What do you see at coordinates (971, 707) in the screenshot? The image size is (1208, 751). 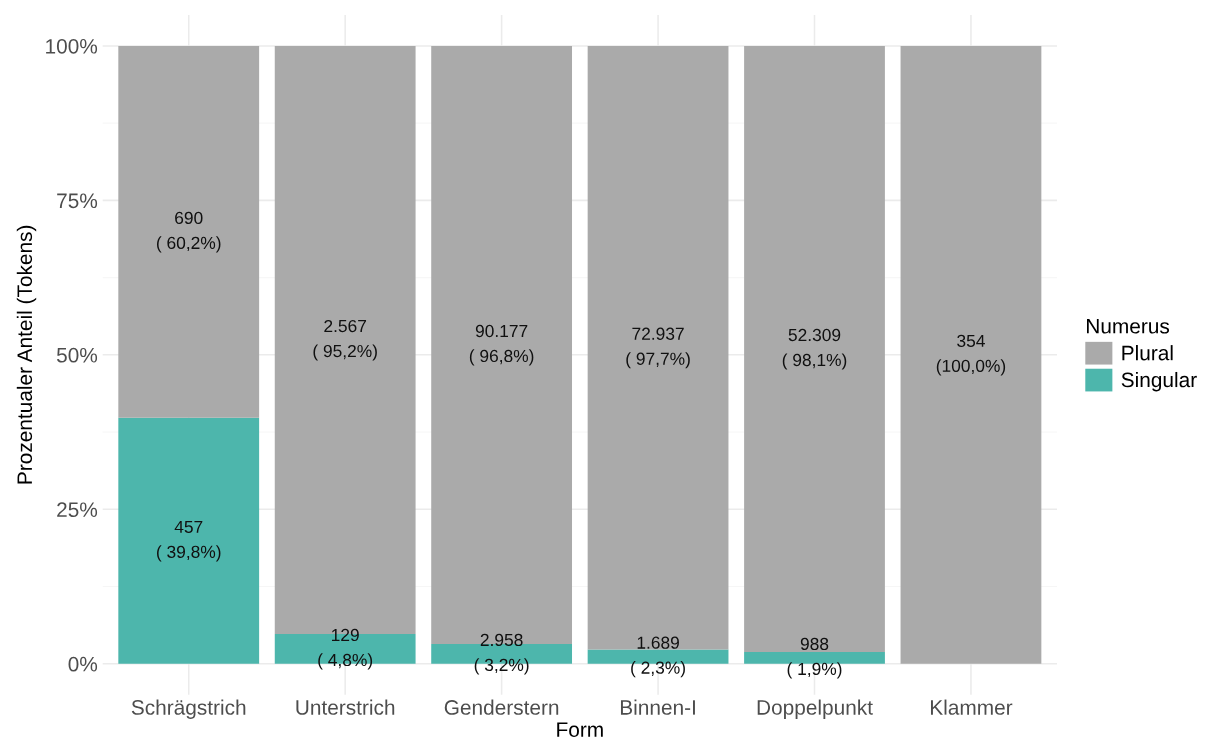 I see `x-tick-label: Klammer` at bounding box center [971, 707].